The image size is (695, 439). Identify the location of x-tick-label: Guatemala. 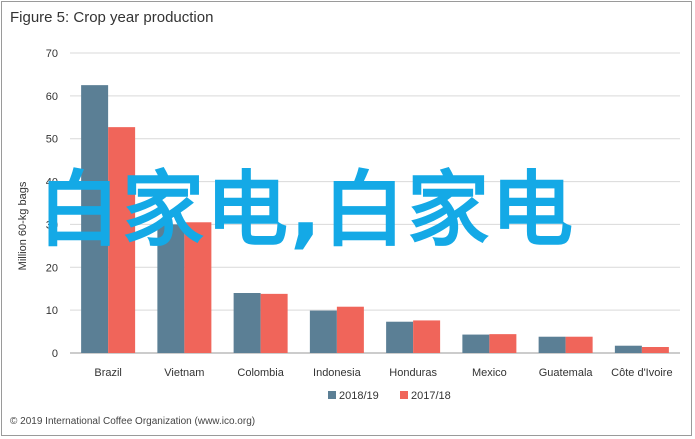
(566, 373).